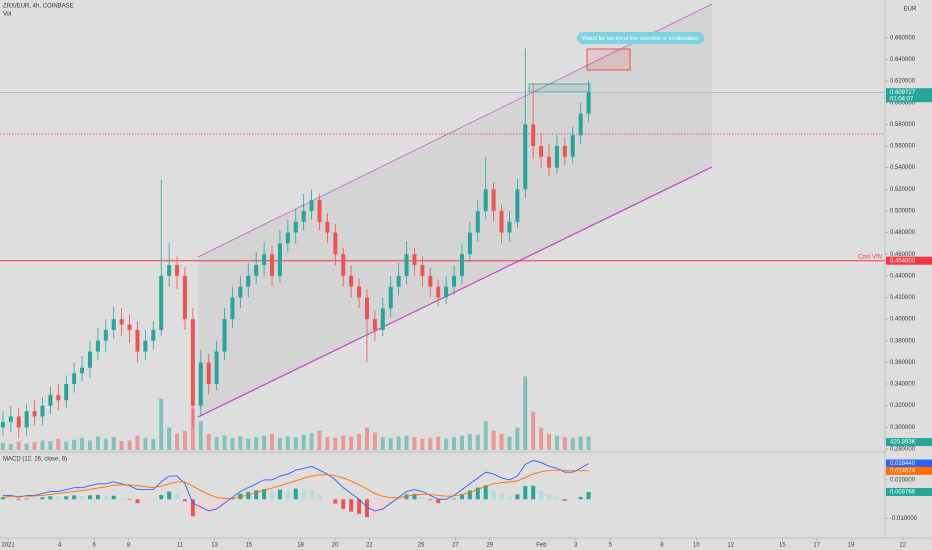 This screenshot has width=932, height=550. I want to click on macd-macd-label-box, so click(909, 463).